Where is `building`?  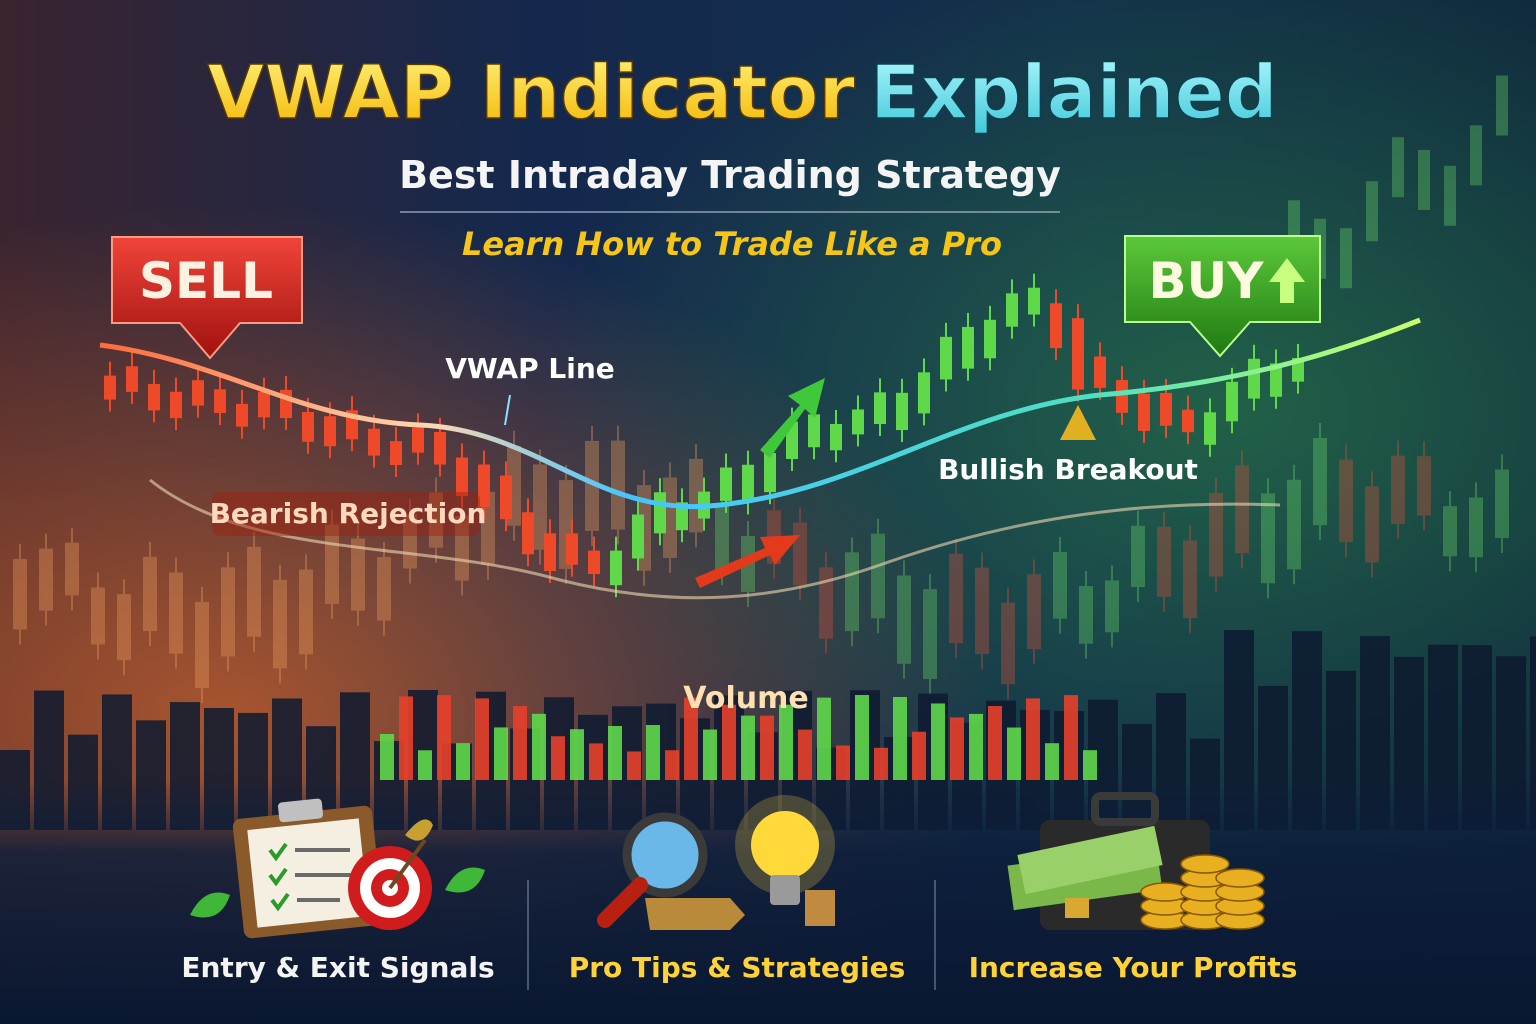 building is located at coordinates (1533, 733).